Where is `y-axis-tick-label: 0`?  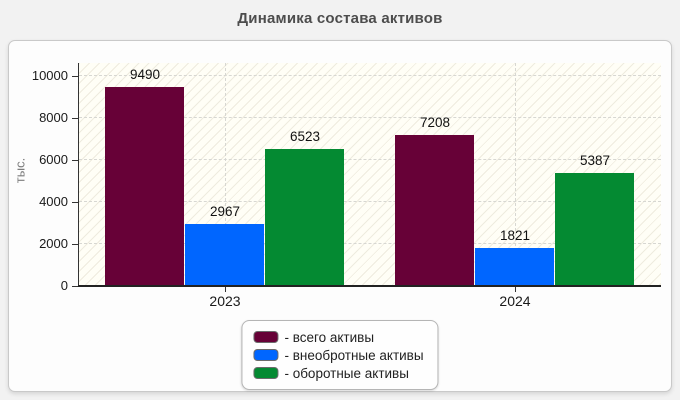 y-axis-tick-label: 0 is located at coordinates (64, 285).